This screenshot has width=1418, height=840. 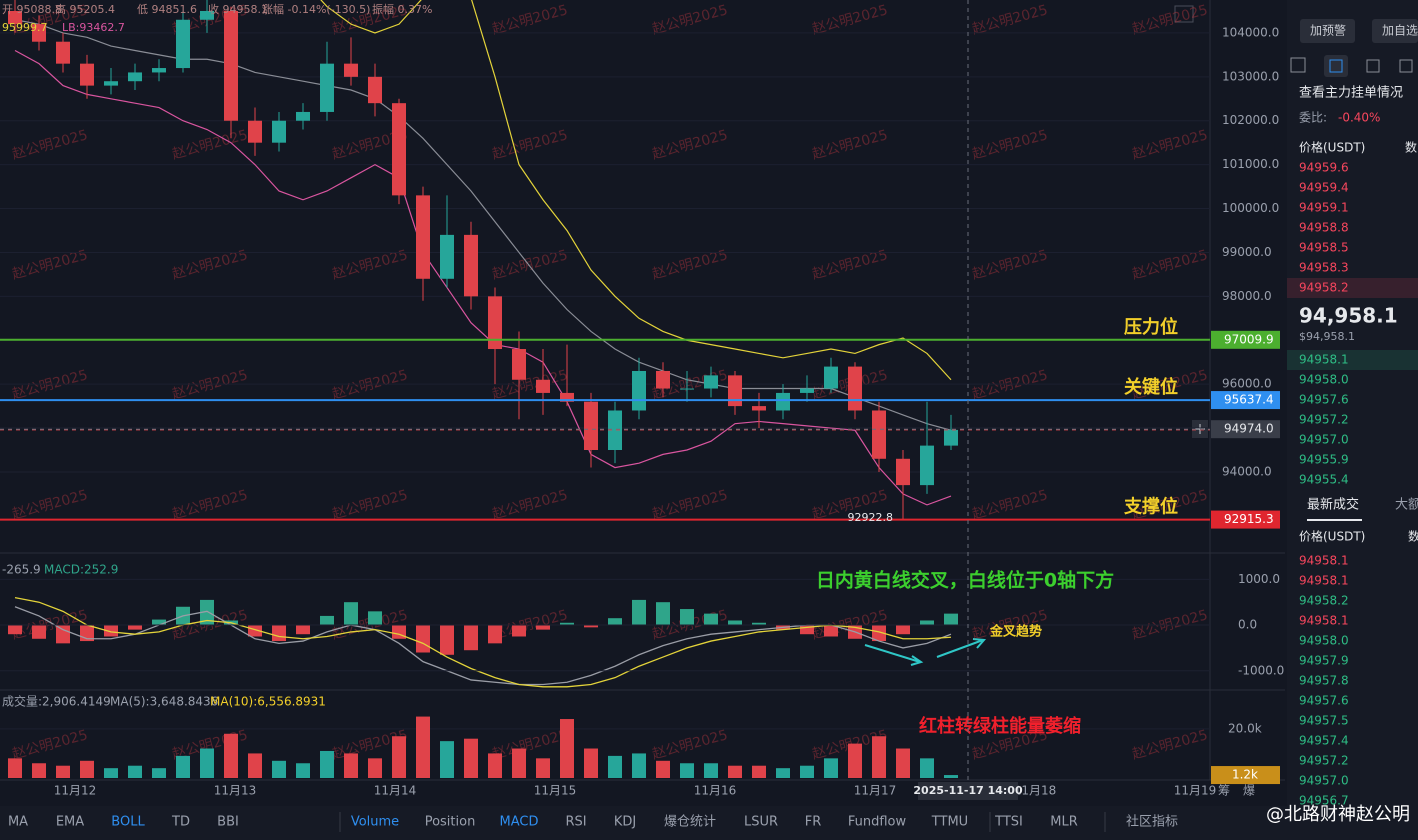 What do you see at coordinates (1250, 32) in the screenshot?
I see `y-tick-label: 104000.0` at bounding box center [1250, 32].